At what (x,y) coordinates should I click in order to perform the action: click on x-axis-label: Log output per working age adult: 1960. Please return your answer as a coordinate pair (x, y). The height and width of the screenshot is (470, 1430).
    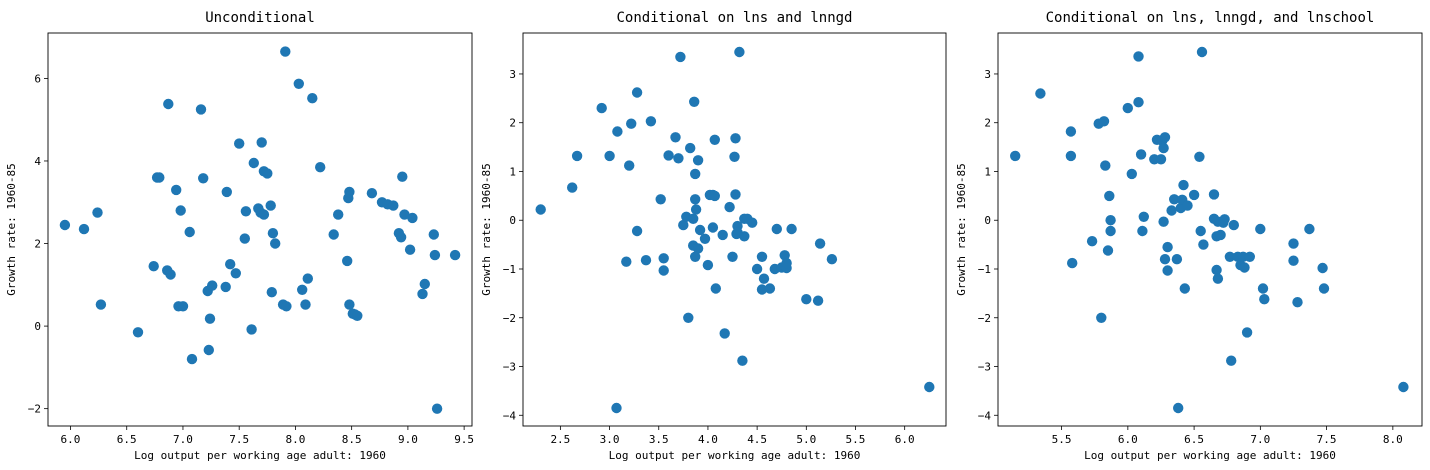
    Looking at the image, I should click on (735, 455).